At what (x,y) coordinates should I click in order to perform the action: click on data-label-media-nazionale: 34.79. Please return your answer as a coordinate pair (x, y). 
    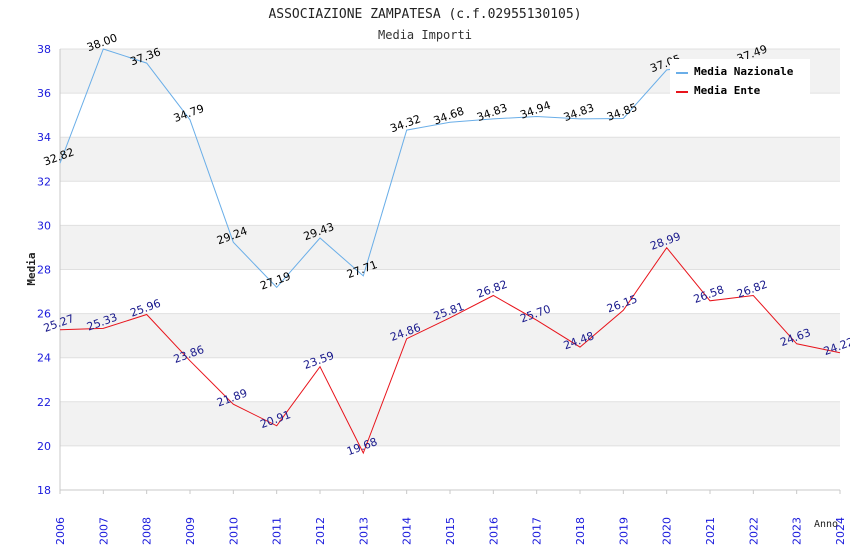
    Looking at the image, I should click on (189, 113).